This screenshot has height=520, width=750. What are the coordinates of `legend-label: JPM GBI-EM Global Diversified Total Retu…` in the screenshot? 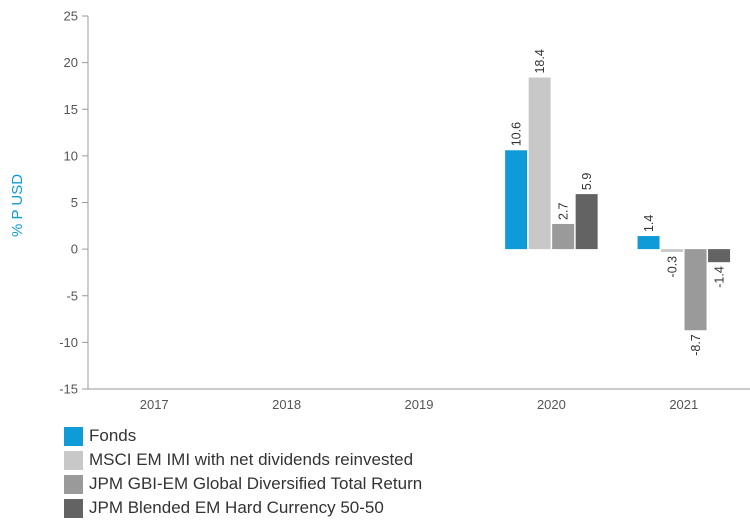 It's located at (256, 483).